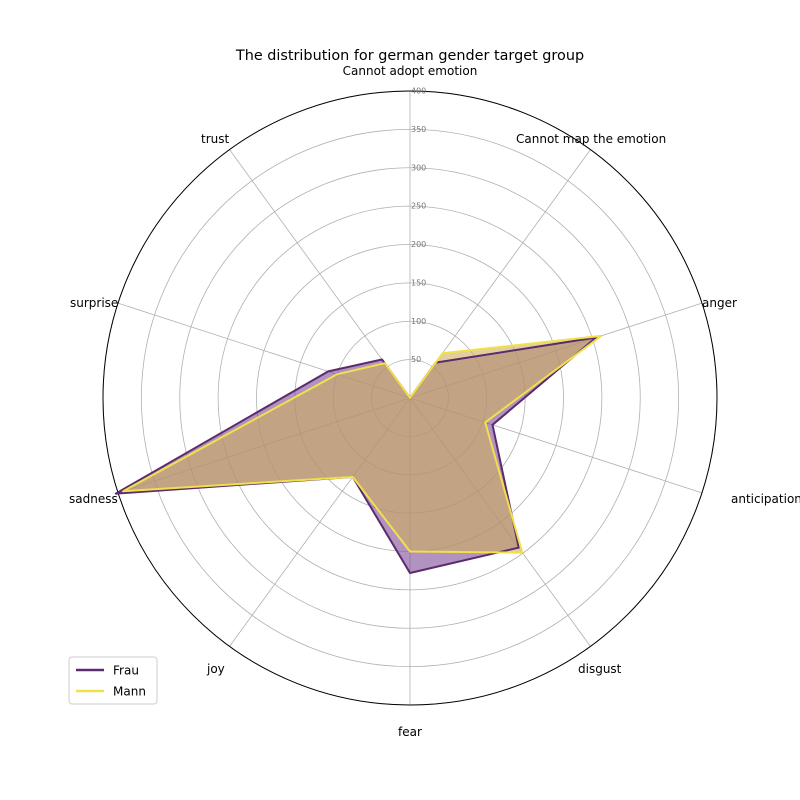 Image resolution: width=800 pixels, height=800 pixels. What do you see at coordinates (418, 206) in the screenshot?
I see `r-tick-label: 250` at bounding box center [418, 206].